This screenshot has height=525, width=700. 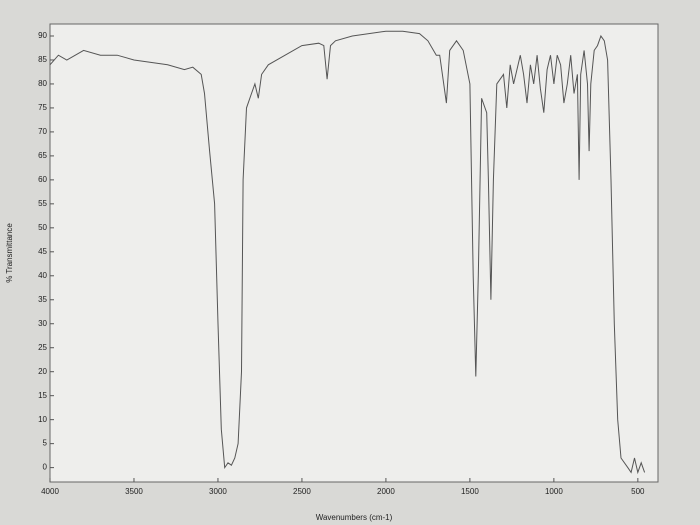 I want to click on y-tick-label: 50, so click(x=42, y=227).